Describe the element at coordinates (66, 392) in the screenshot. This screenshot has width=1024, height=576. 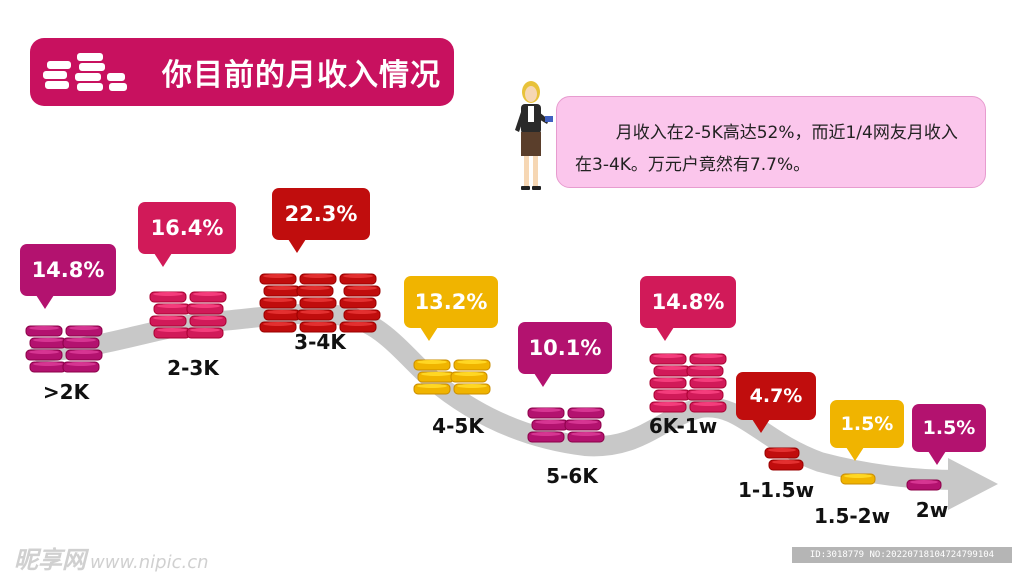
I see `category-label: >2K` at that location.